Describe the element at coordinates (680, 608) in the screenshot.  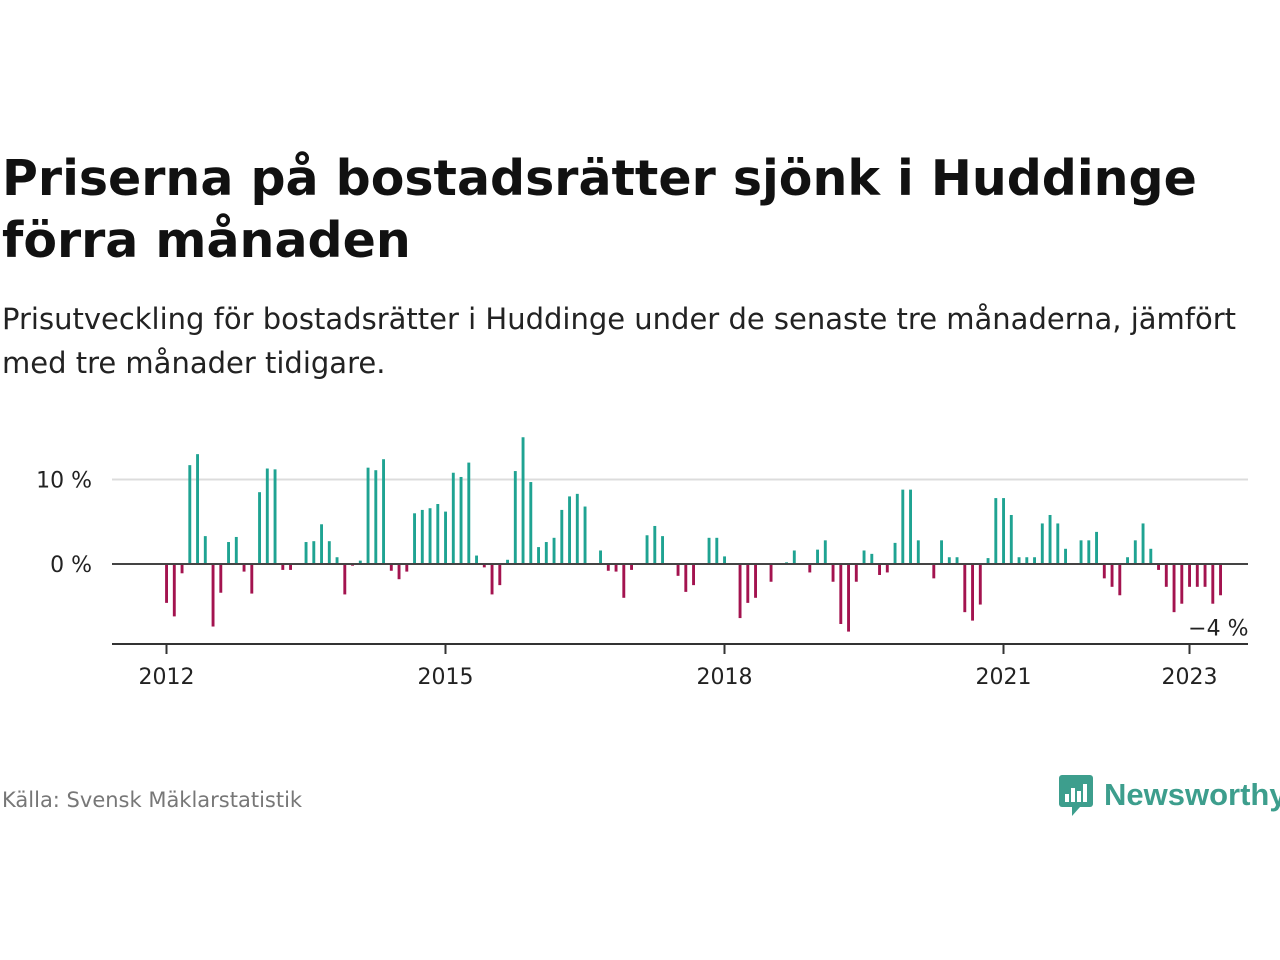
I see `axis-layer` at that location.